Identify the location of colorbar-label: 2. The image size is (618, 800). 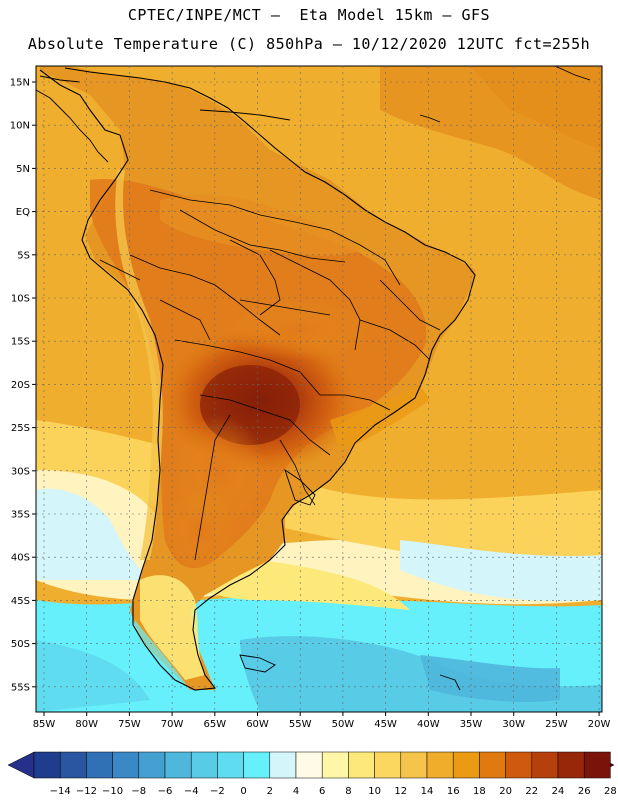
(270, 791).